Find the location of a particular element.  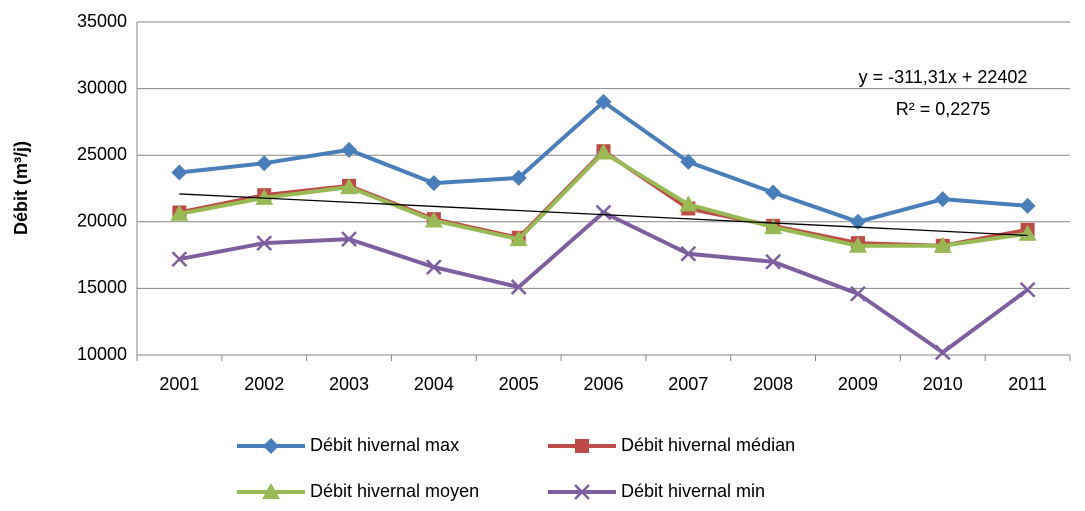

annotation: R² = 0,2275 is located at coordinates (943, 109).